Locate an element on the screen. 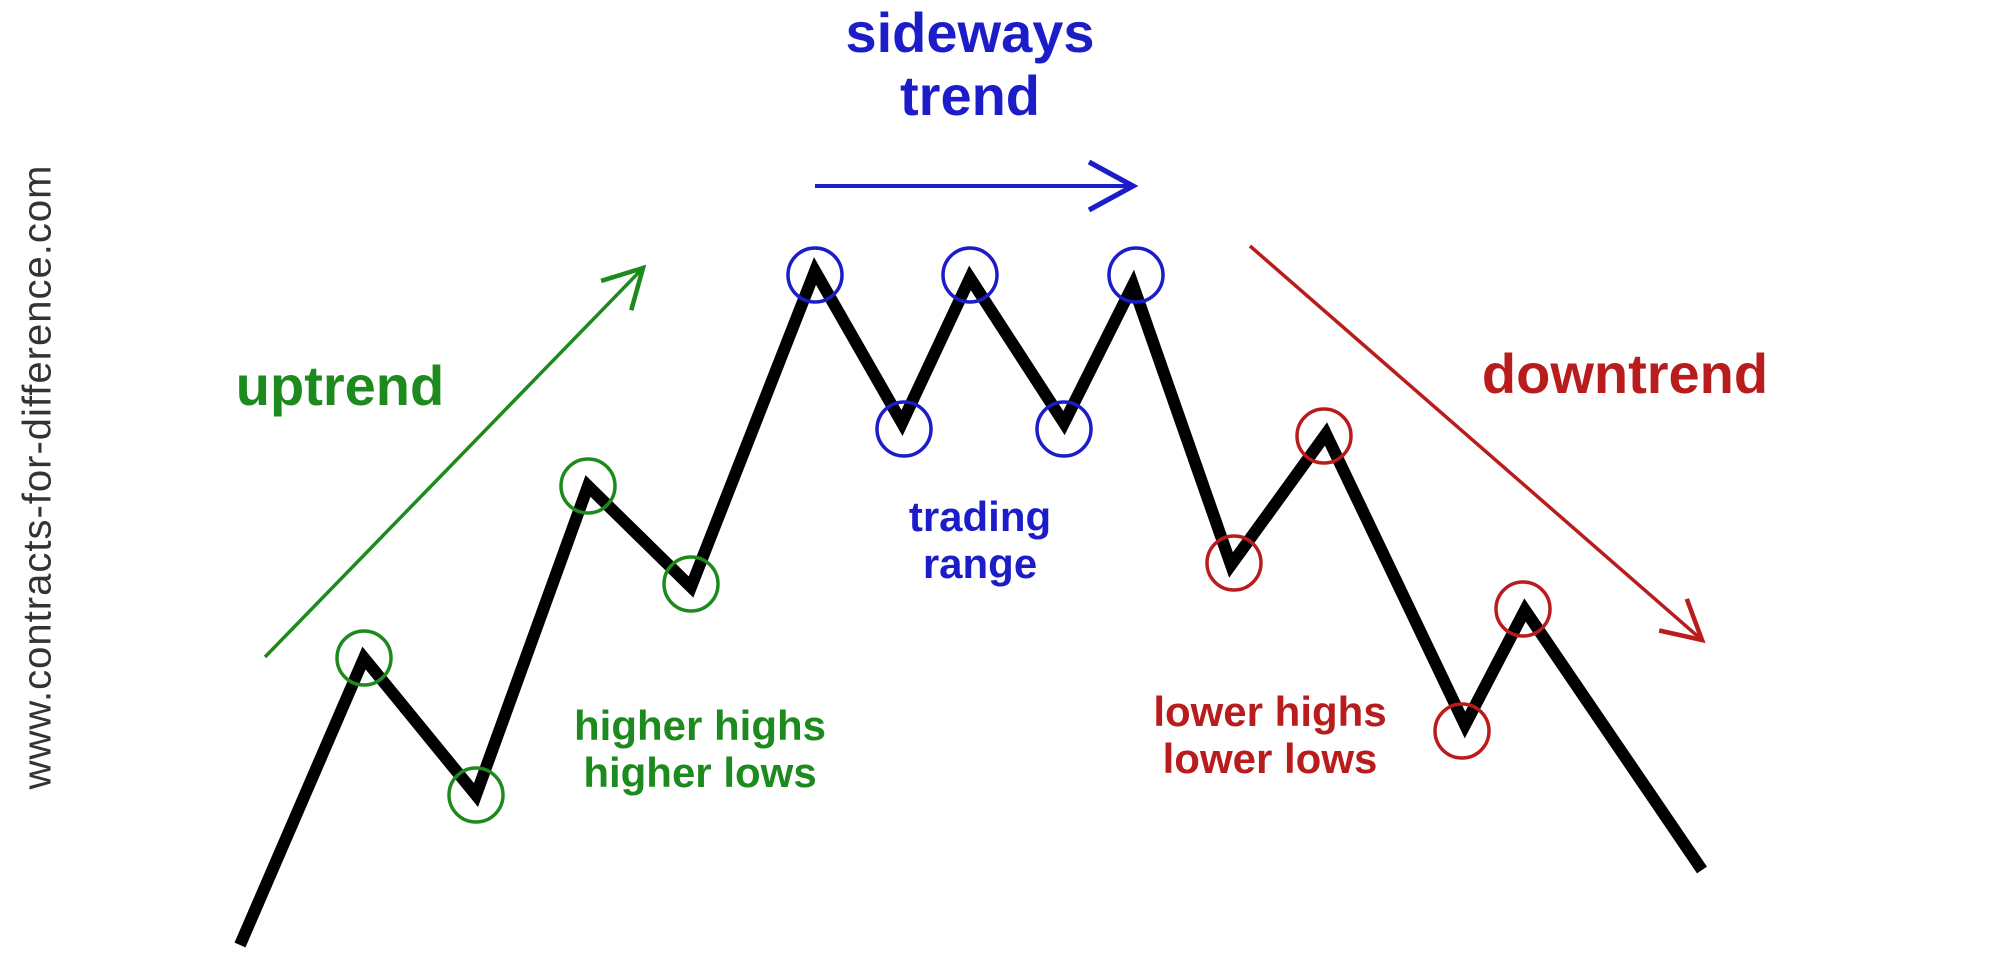  trading-range-line2: range is located at coordinates (980, 564).